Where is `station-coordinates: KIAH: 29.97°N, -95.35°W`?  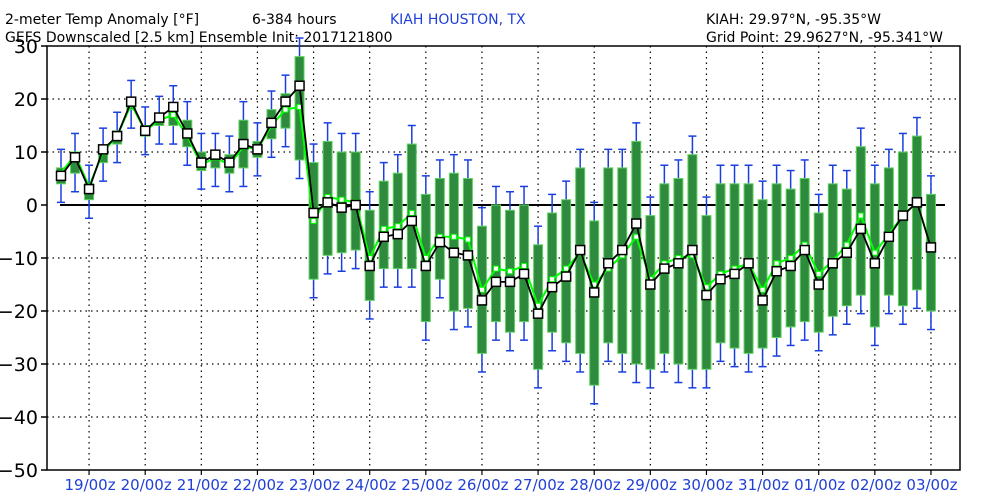 station-coordinates: KIAH: 29.97°N, -95.35°W is located at coordinates (794, 20).